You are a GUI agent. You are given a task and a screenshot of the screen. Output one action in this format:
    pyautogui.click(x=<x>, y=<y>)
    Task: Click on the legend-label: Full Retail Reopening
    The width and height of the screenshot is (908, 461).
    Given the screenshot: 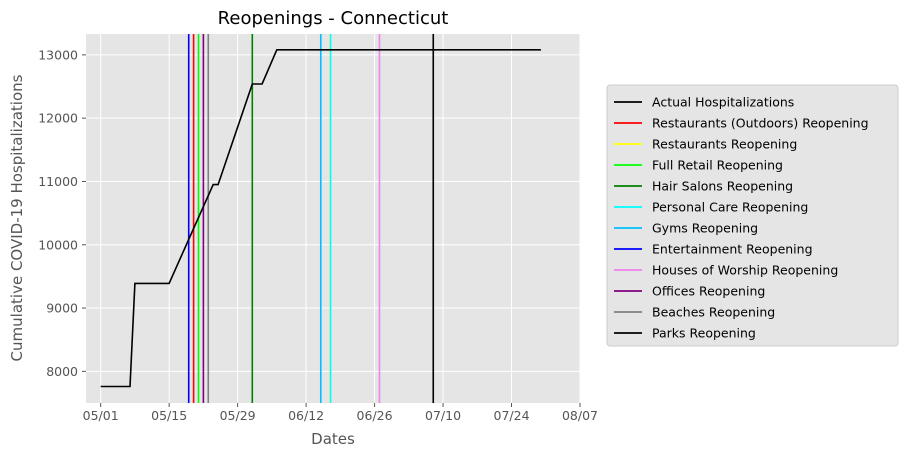 What is the action you would take?
    pyautogui.click(x=717, y=165)
    